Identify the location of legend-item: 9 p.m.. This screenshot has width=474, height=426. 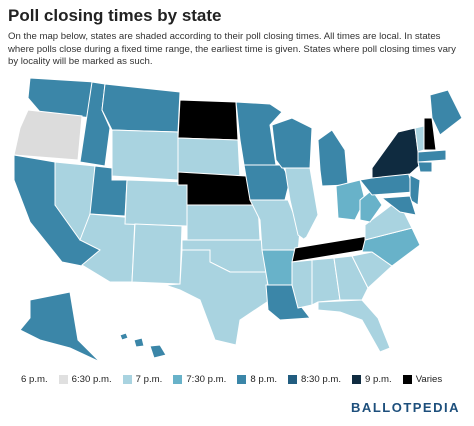
(372, 379).